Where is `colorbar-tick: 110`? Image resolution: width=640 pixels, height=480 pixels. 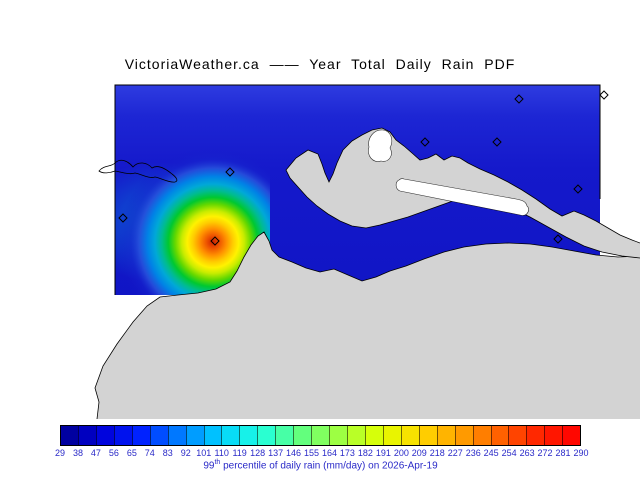 colorbar-tick: 110 is located at coordinates (221, 453).